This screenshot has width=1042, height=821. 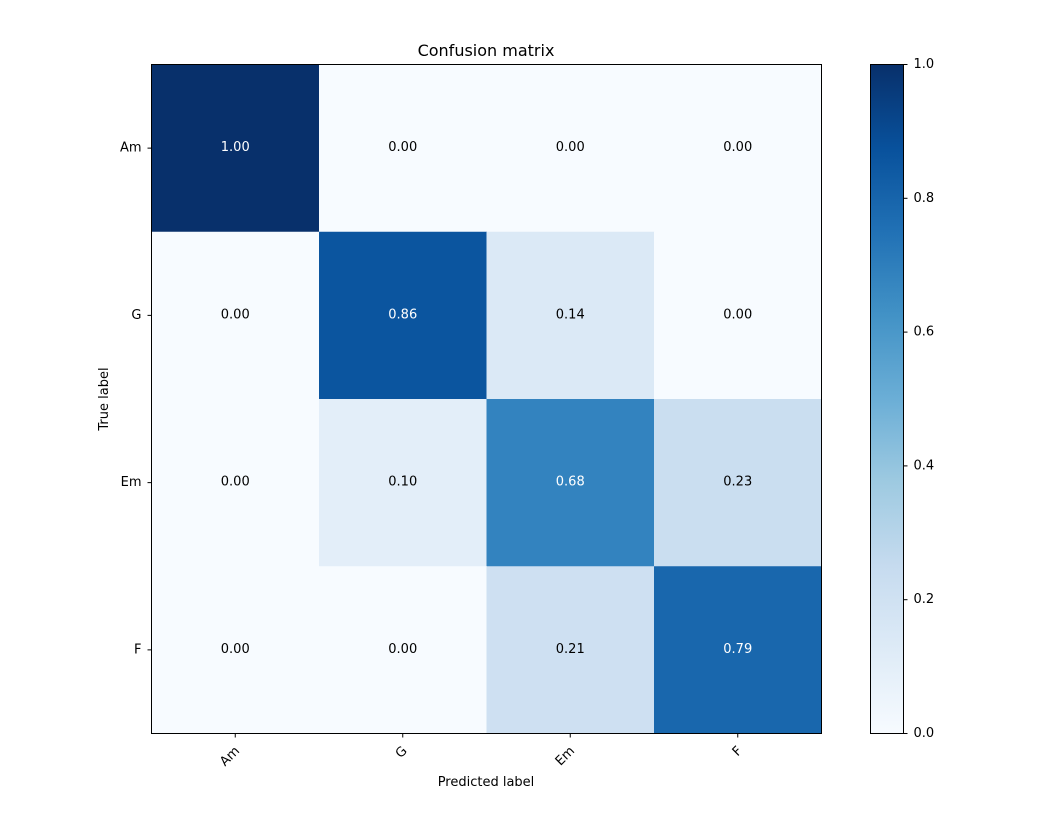 What do you see at coordinates (486, 50) in the screenshot?
I see `chart-title: Confusion matrix` at bounding box center [486, 50].